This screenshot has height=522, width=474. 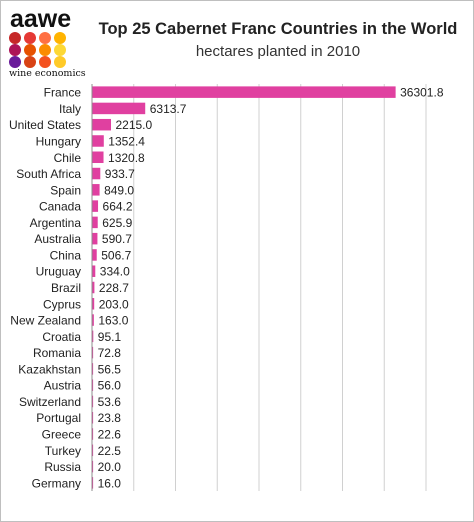 I want to click on category-label: Chile, so click(x=68, y=158).